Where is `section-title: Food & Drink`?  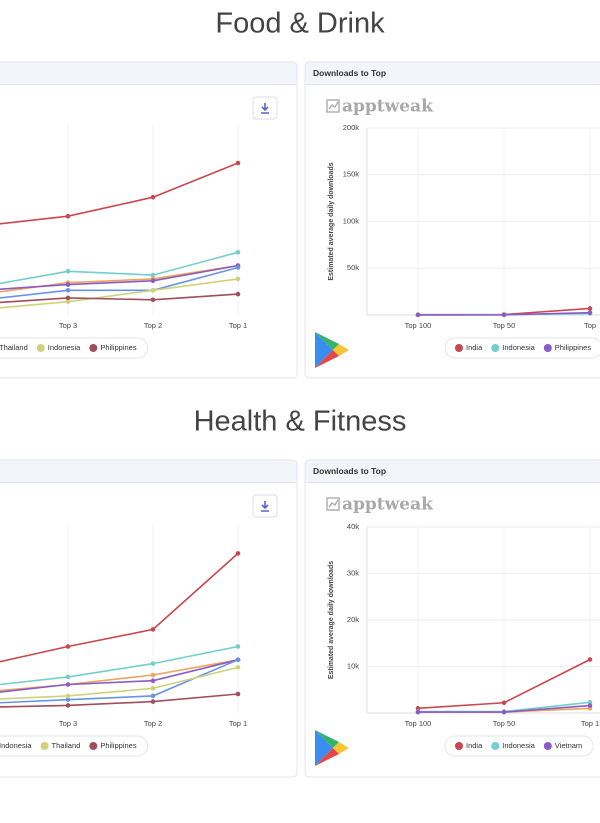 section-title: Food & Drink is located at coordinates (300, 24).